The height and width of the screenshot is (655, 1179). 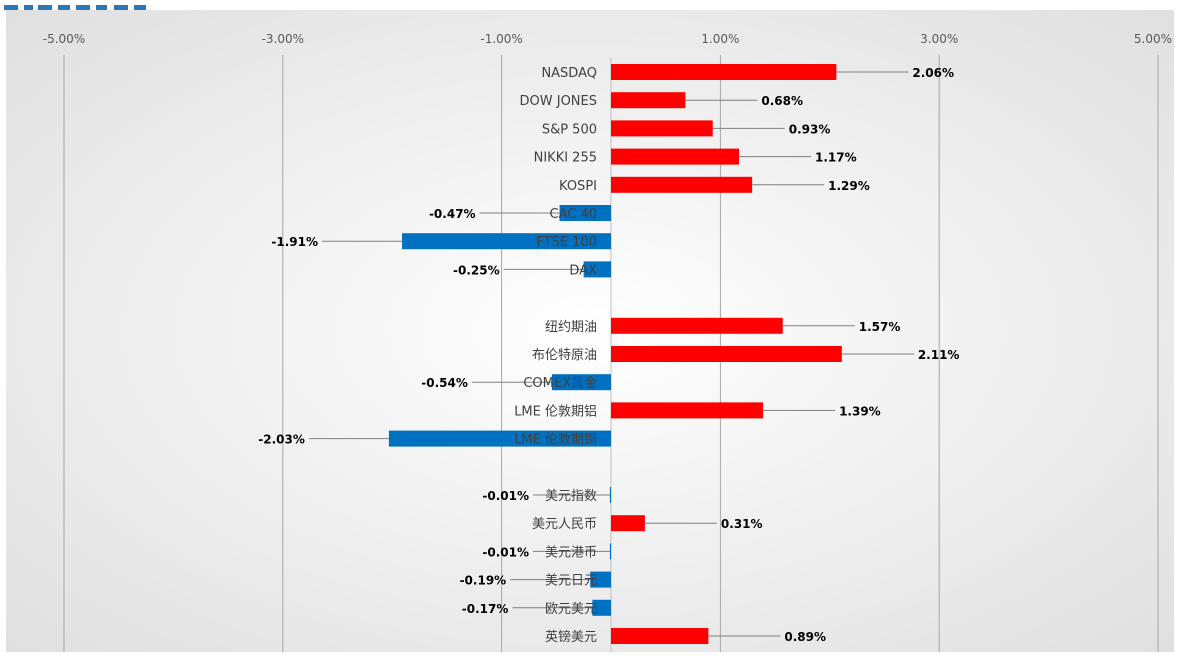 I want to click on data-label: 1.29%, so click(x=849, y=186).